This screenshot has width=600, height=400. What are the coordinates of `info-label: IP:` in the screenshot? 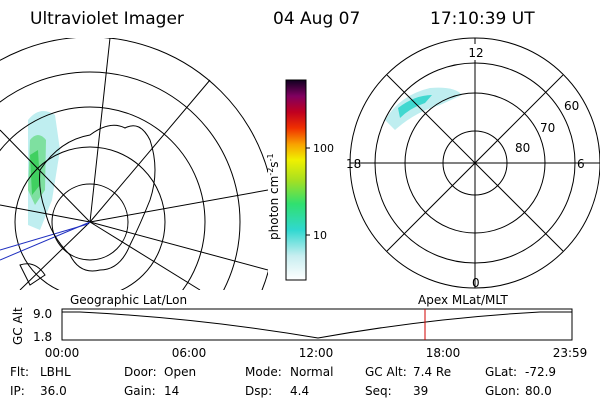 It's located at (17, 391).